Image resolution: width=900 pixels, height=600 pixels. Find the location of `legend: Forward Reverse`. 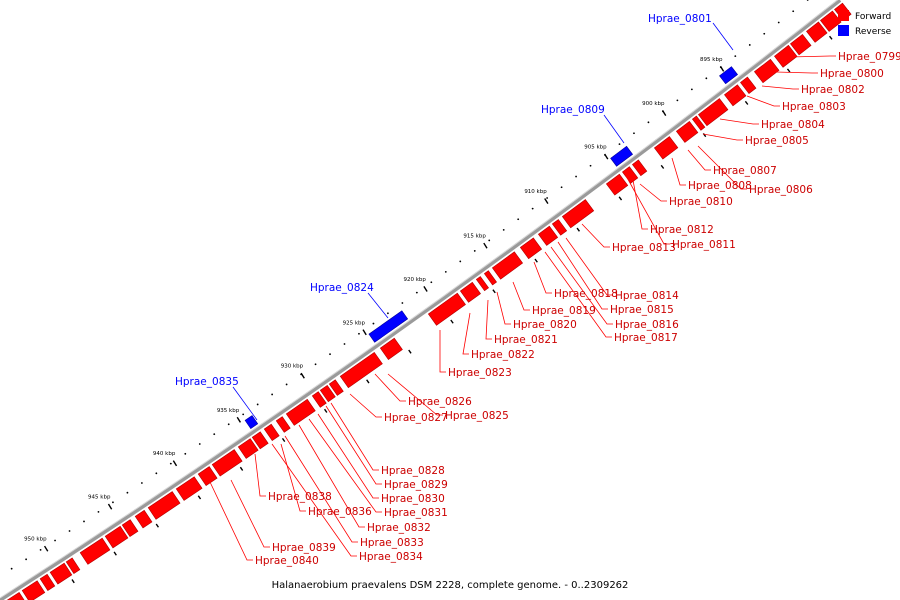

legend: Forward Reverse is located at coordinates (865, 23).